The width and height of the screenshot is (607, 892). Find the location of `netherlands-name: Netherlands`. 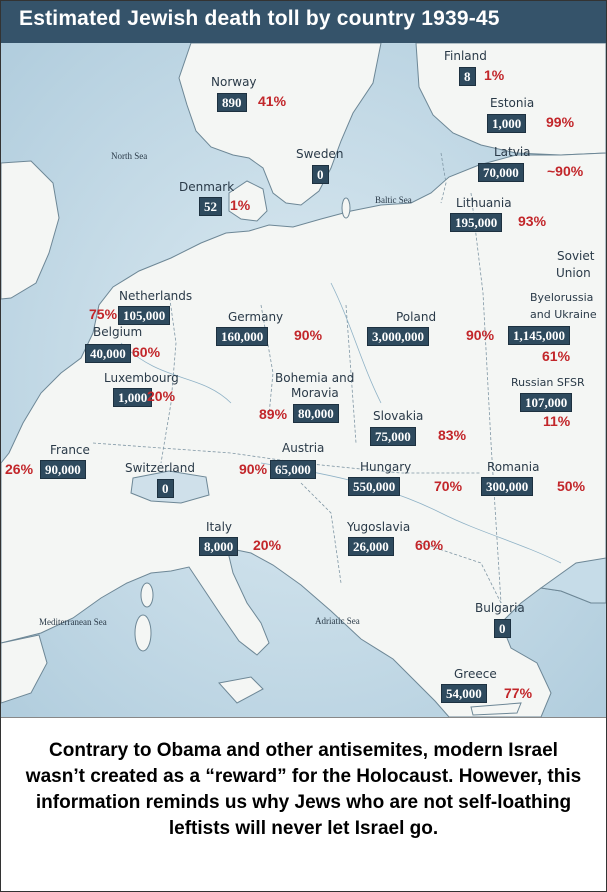

netherlands-name: Netherlands is located at coordinates (156, 296).